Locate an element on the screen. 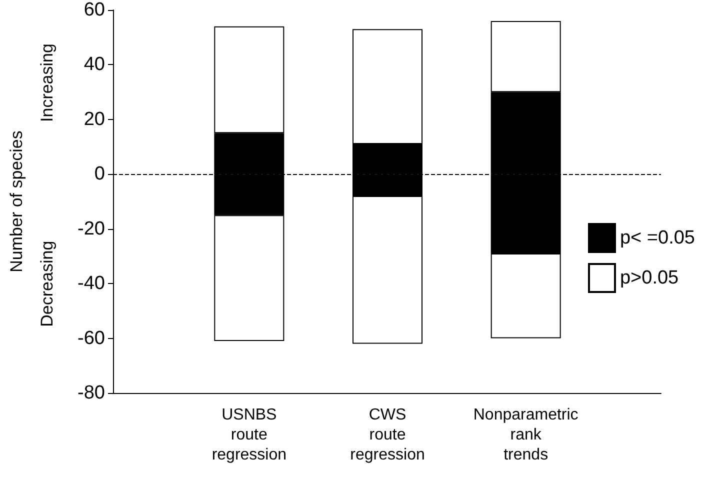  x-tick-label: CWS route regression is located at coordinates (387, 435).